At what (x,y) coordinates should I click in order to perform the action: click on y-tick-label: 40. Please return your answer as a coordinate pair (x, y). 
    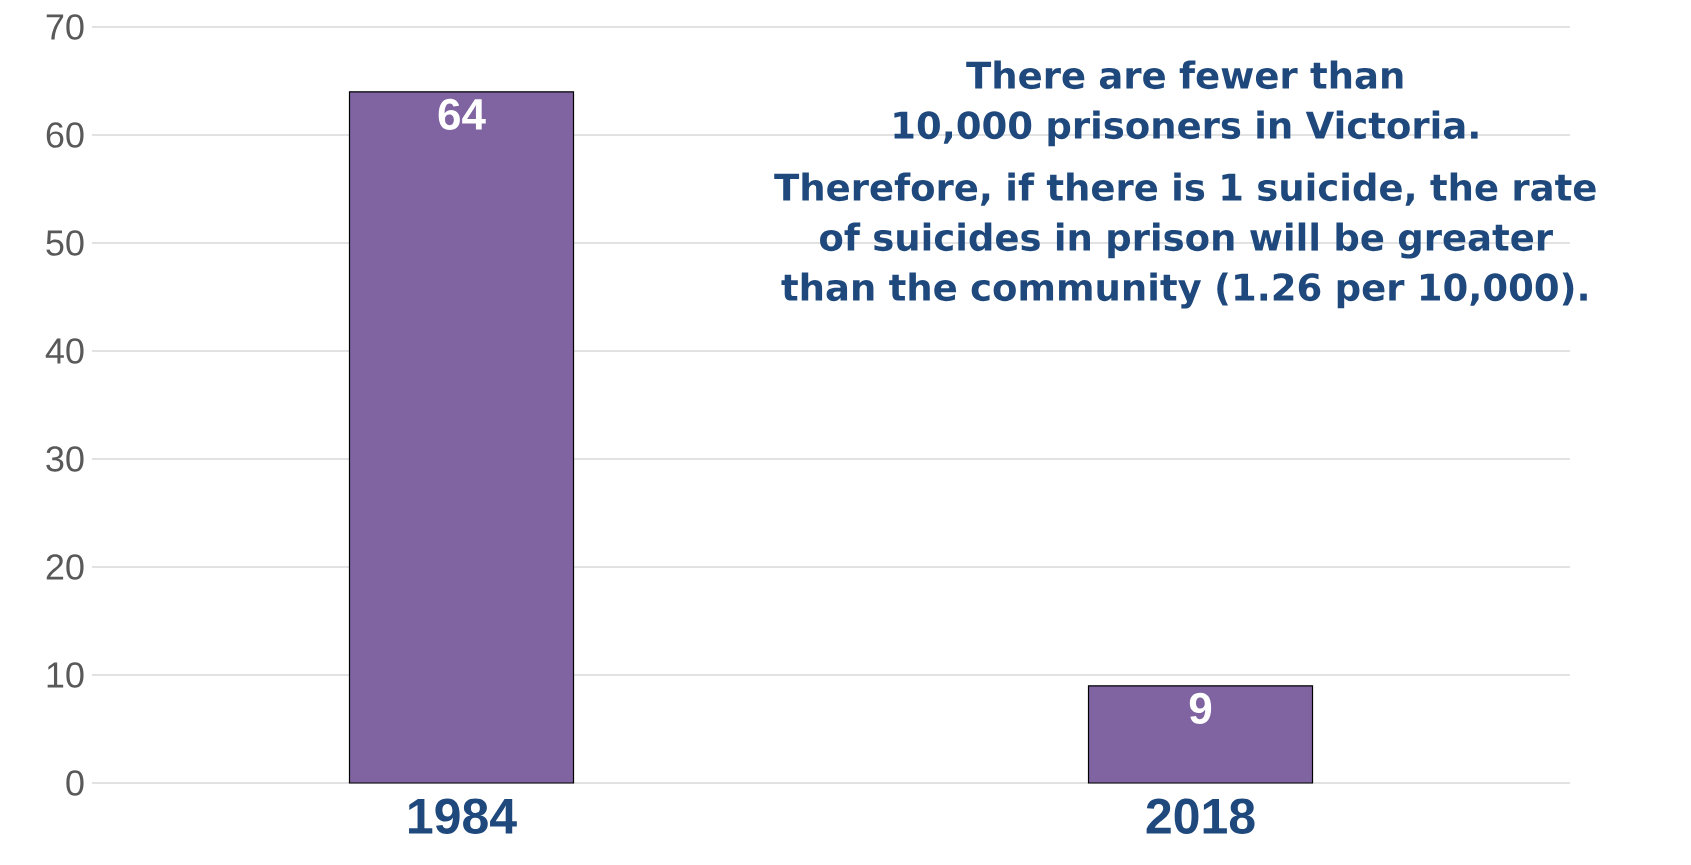
    Looking at the image, I should click on (64, 351).